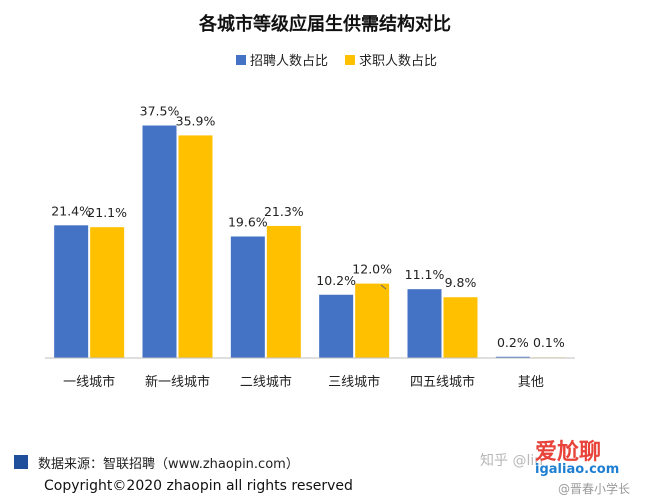  I want to click on watermark-author: @晋春小学长, so click(594, 489).